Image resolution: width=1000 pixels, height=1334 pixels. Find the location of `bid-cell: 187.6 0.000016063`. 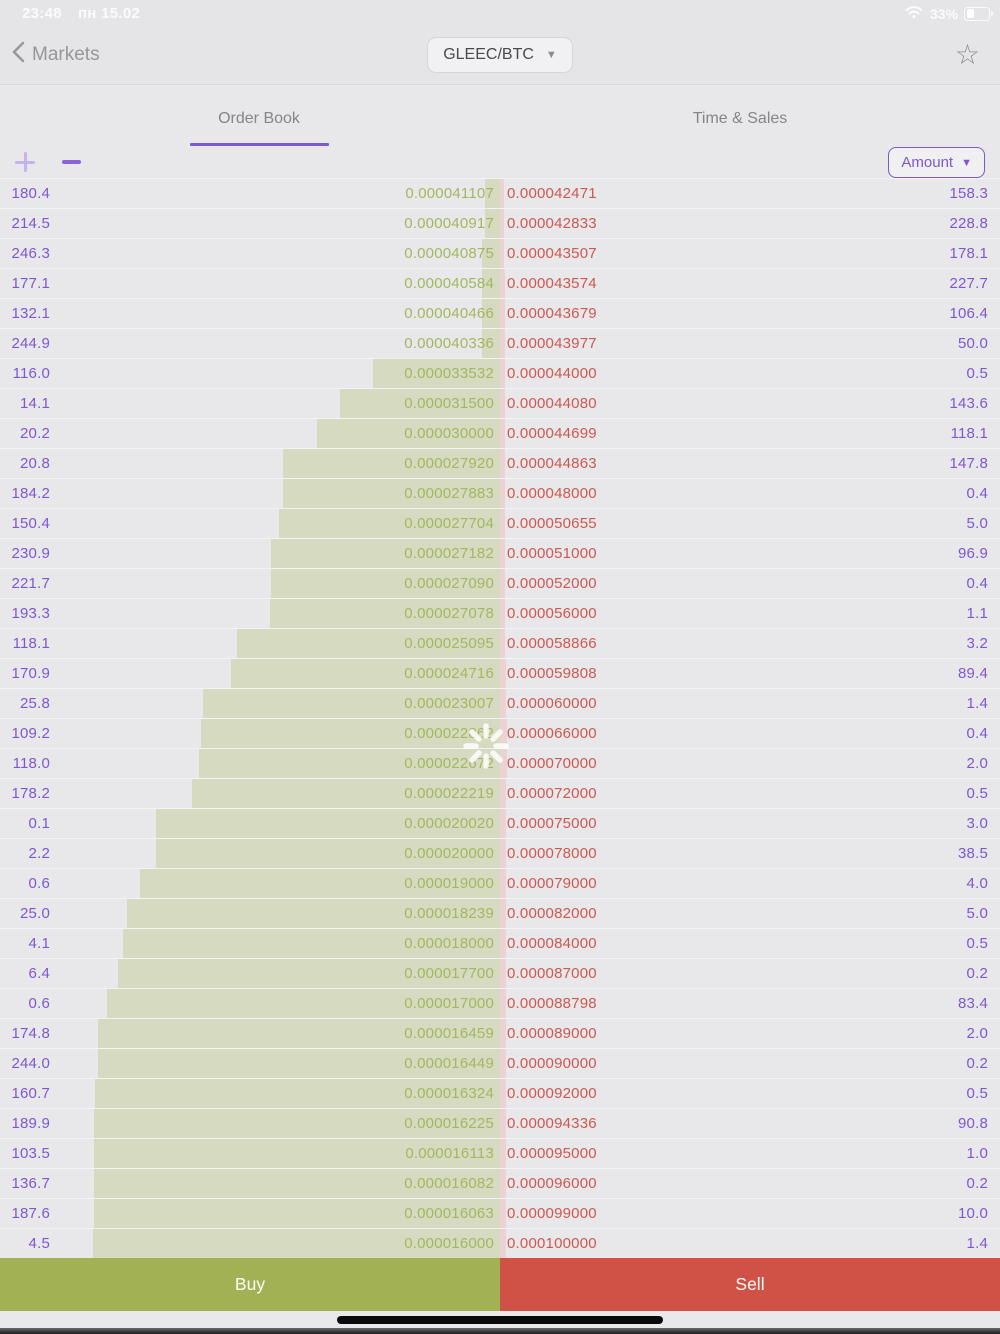

bid-cell: 187.6 0.000016063 is located at coordinates (250, 1213).